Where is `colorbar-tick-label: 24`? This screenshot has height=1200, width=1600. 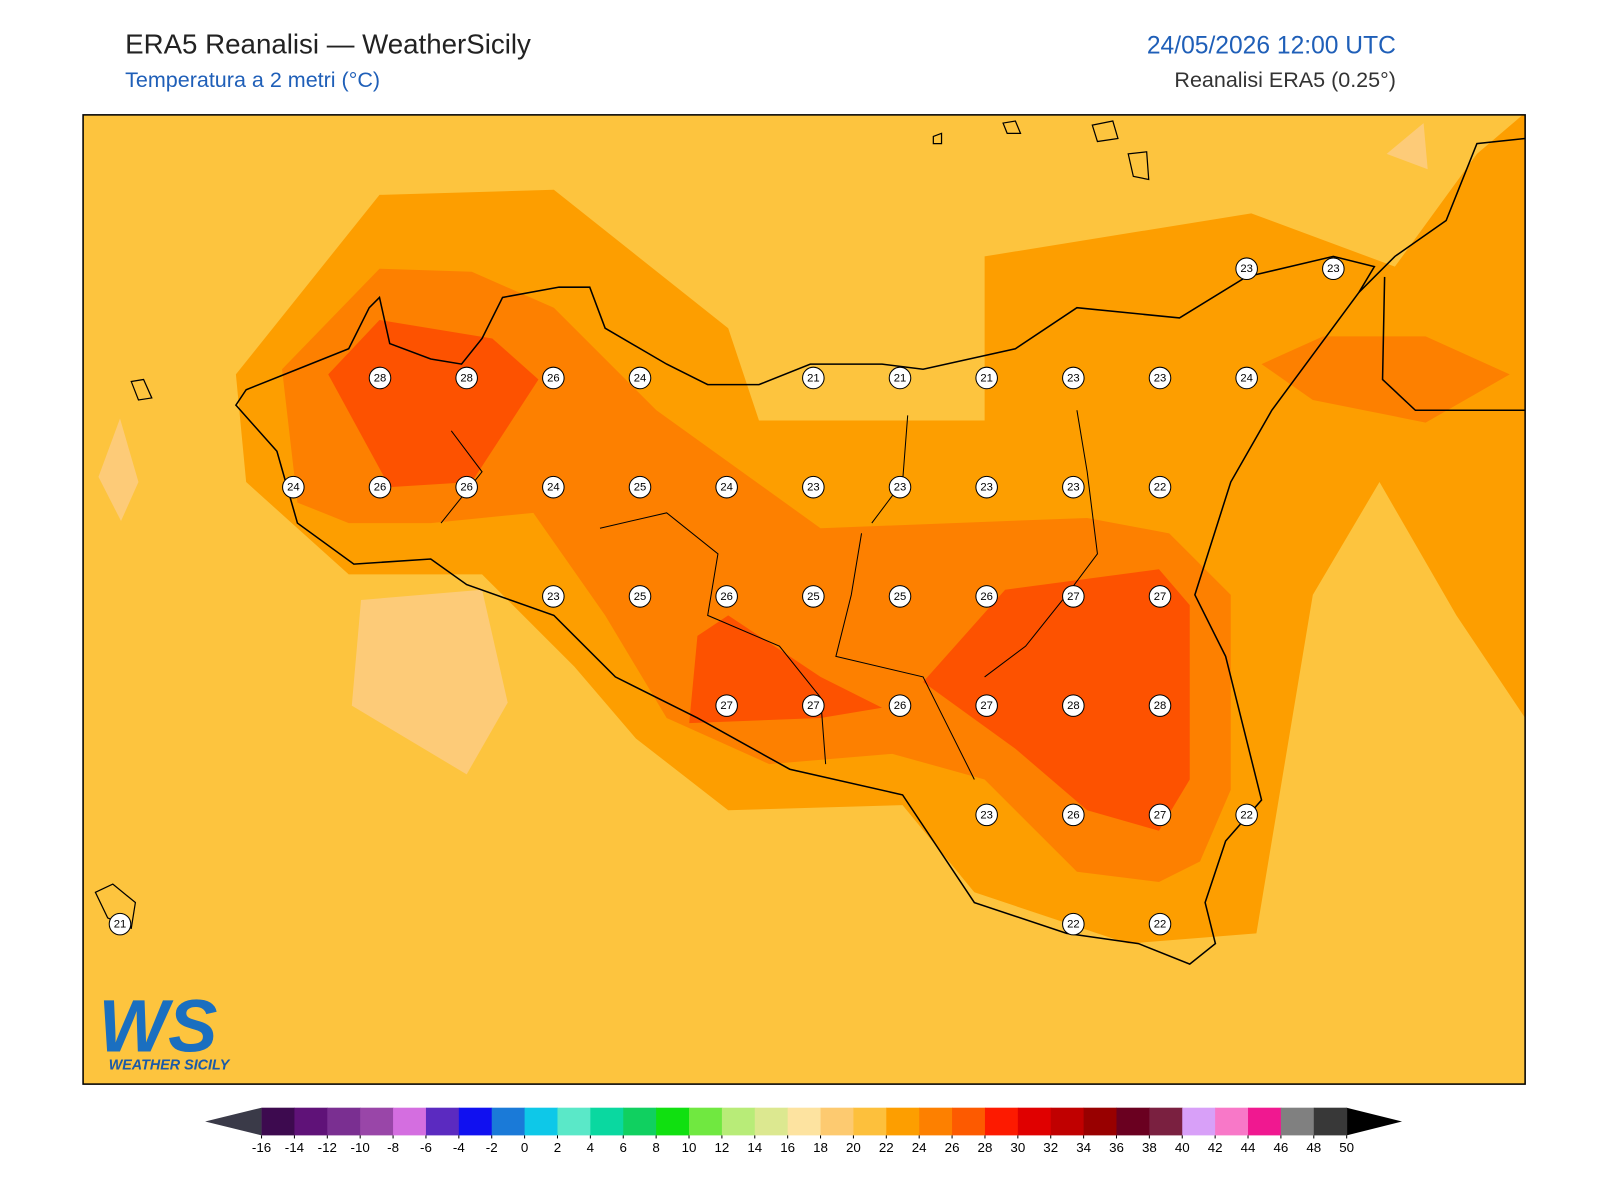
colorbar-tick-label: 24 is located at coordinates (919, 1147).